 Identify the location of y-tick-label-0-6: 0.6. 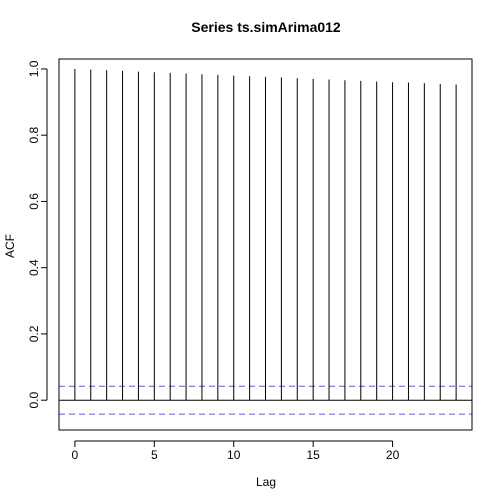
(34, 201).